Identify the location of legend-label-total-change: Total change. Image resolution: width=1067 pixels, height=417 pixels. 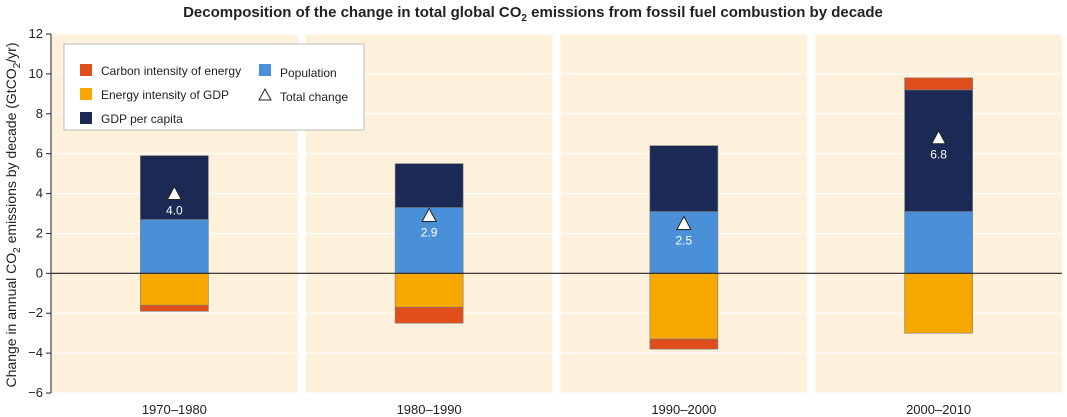
(314, 97).